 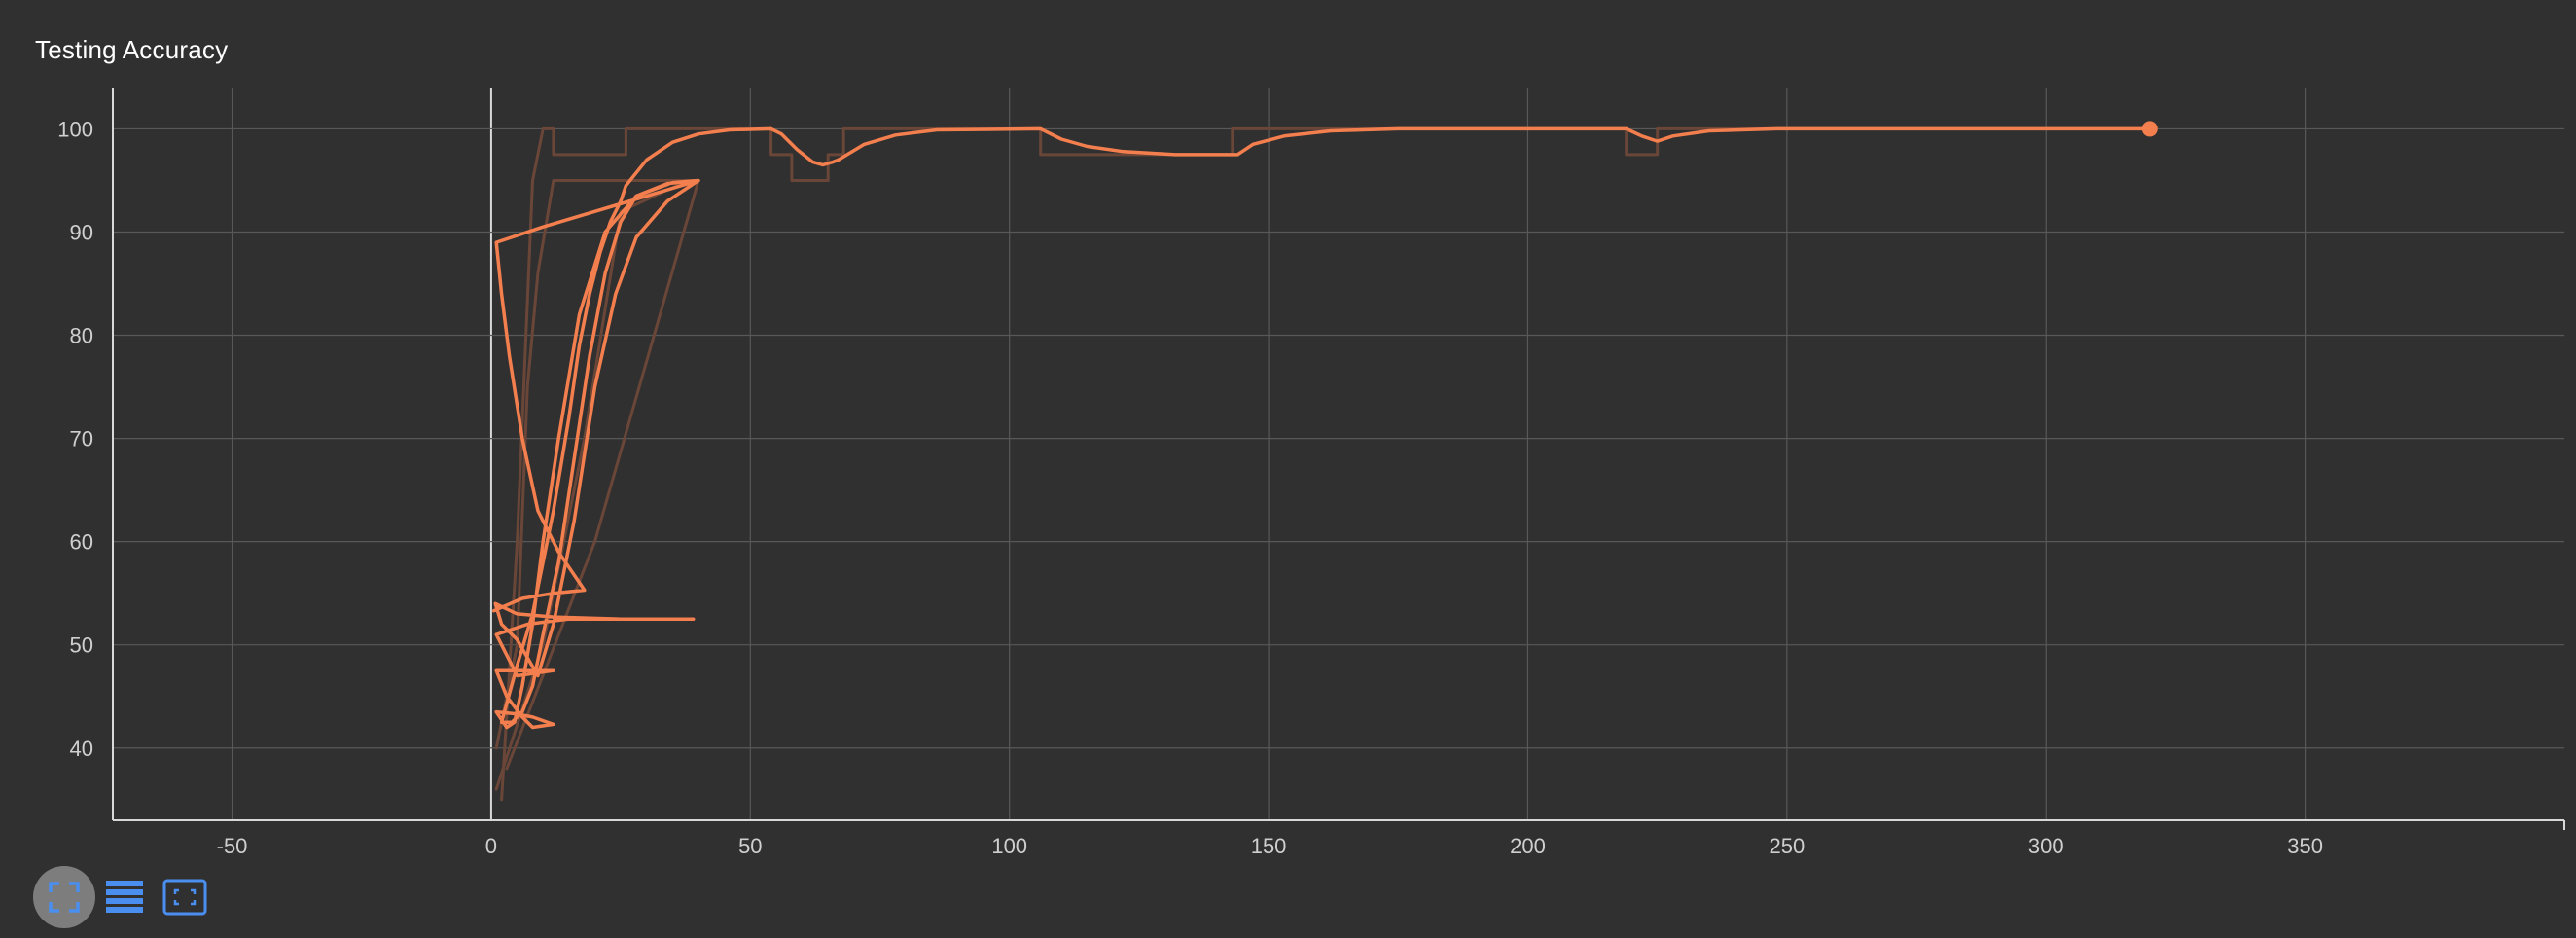 I want to click on fullscreen-icon, so click(x=64, y=897).